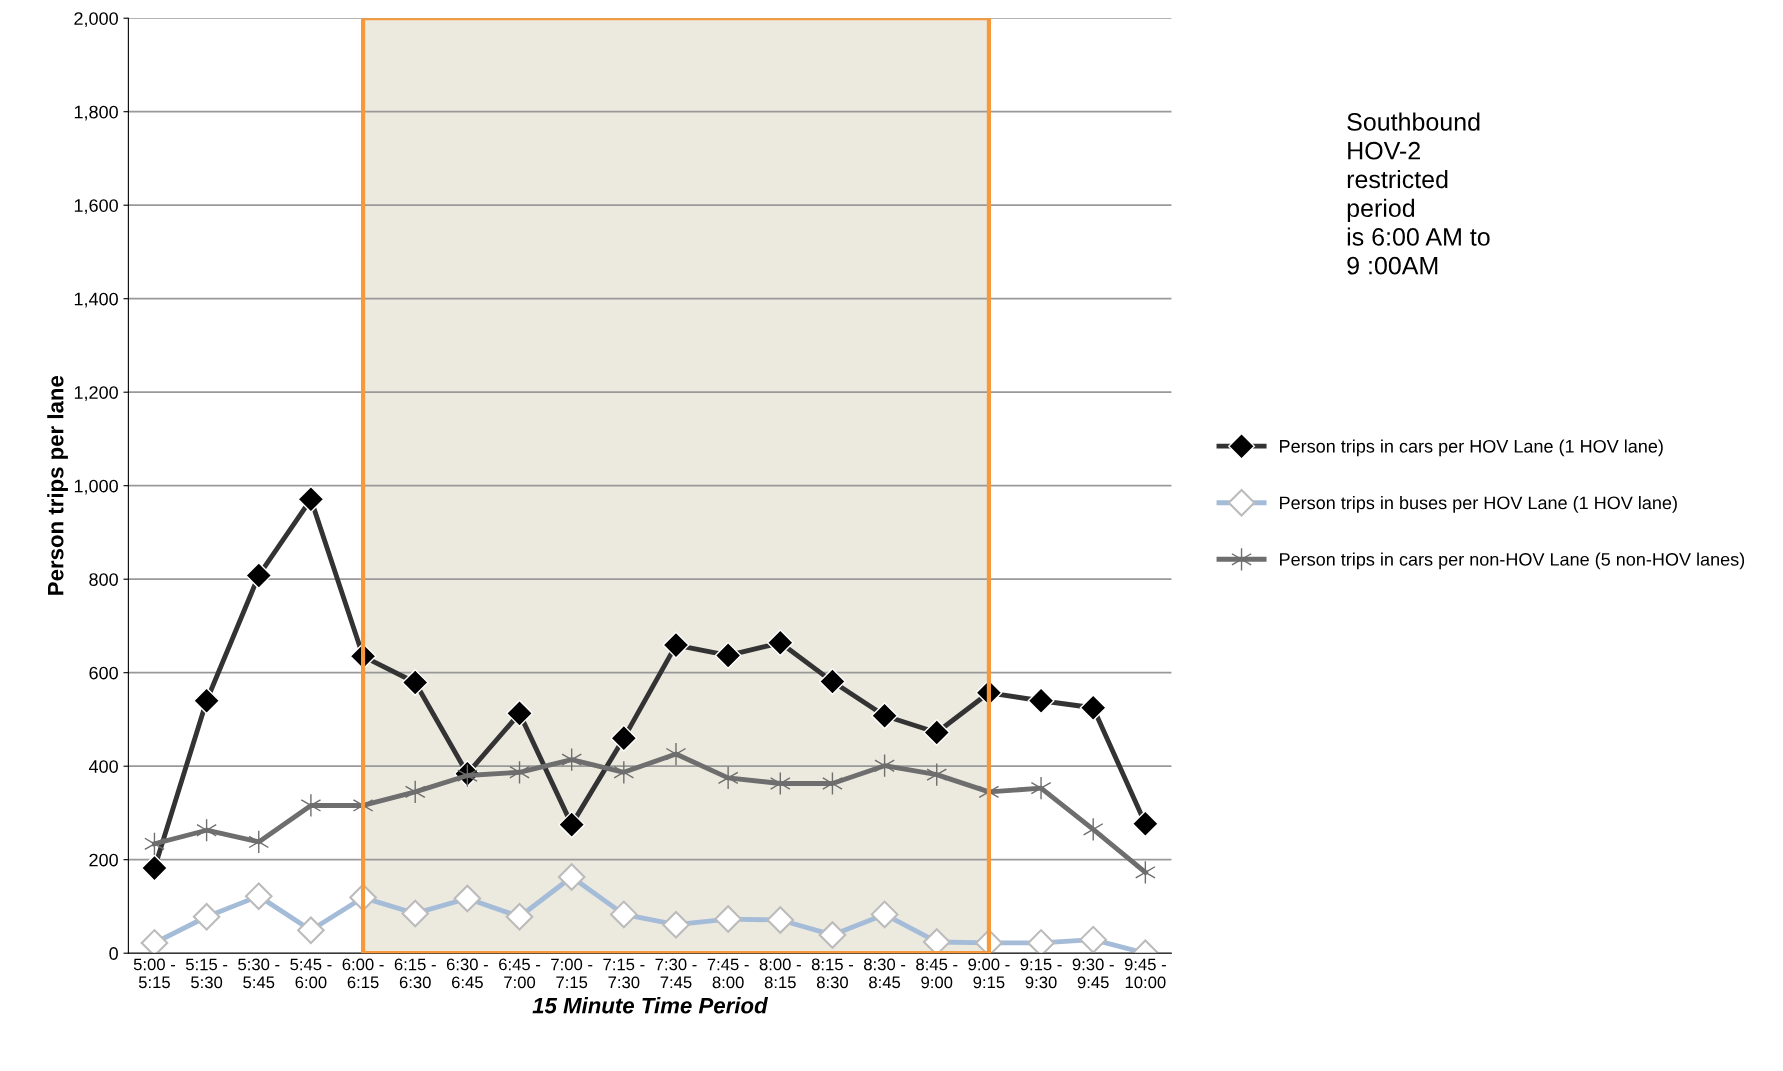 This screenshot has height=1071, width=1783. I want to click on y-tick-label: 800, so click(103, 579).